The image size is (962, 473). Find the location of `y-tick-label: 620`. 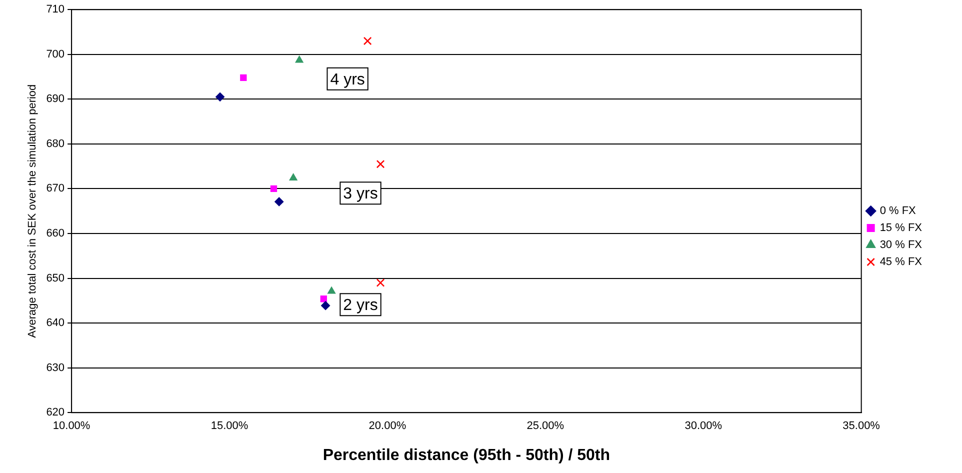

y-tick-label: 620 is located at coordinates (55, 412).